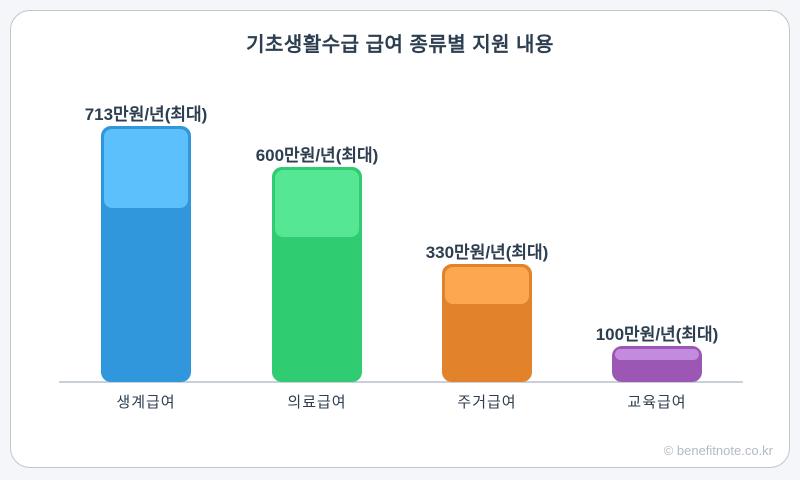  What do you see at coordinates (487, 402) in the screenshot?
I see `x-axis-label-3: 주거급여` at bounding box center [487, 402].